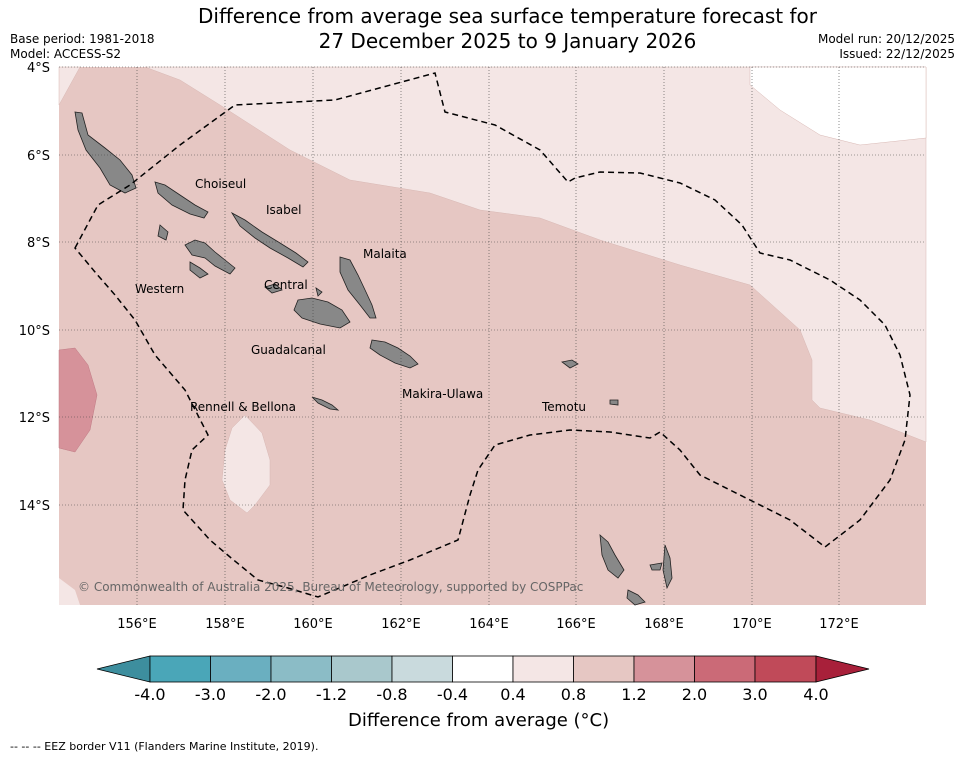  I want to click on colorbar-tick-8: 0.8, so click(573, 694).